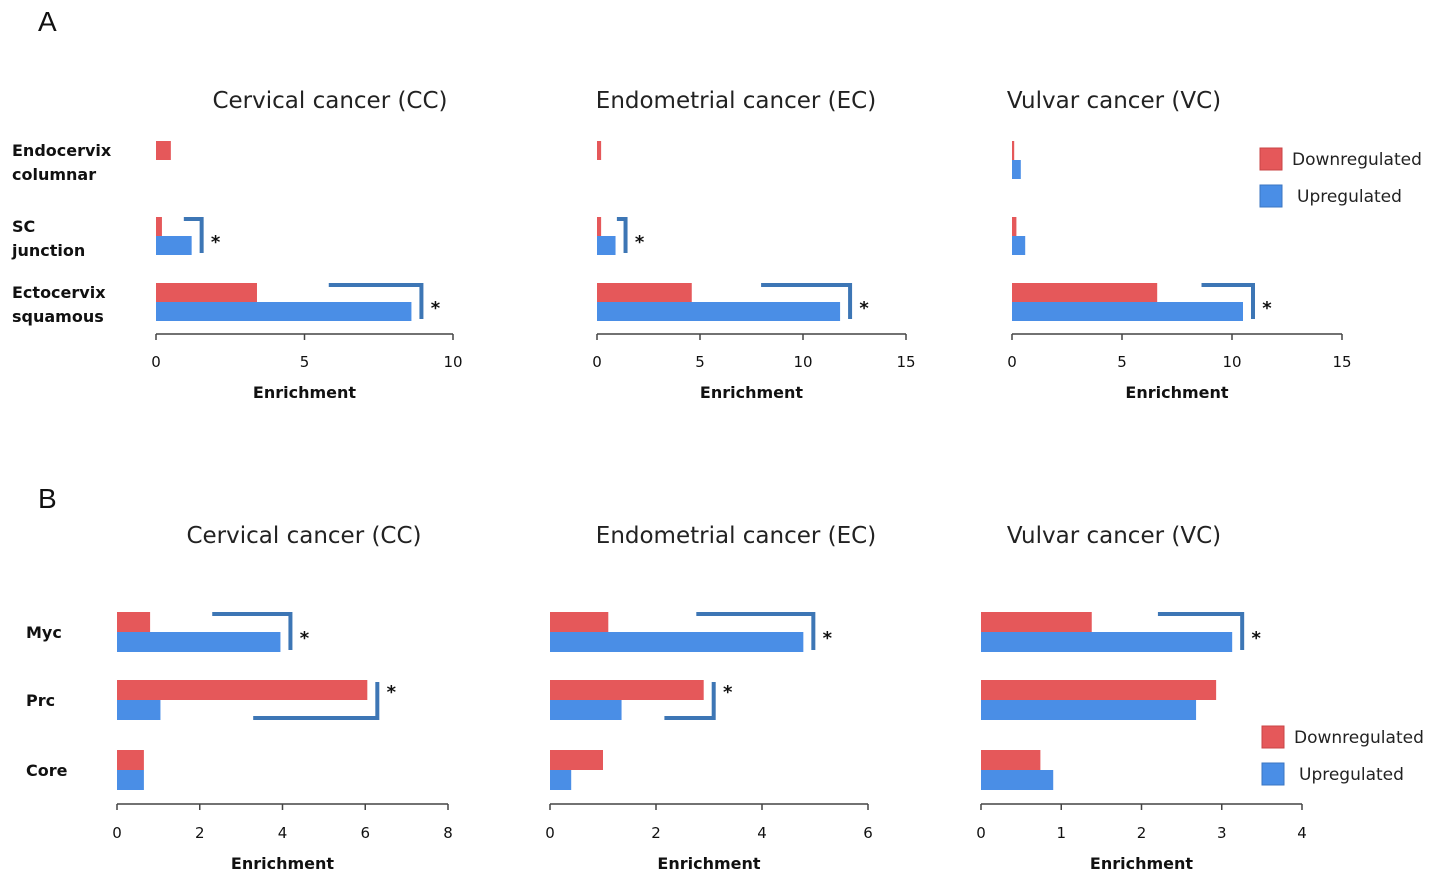 This screenshot has height=874, width=1434. I want to click on chart3-x-tick-label-1: 2, so click(200, 833).